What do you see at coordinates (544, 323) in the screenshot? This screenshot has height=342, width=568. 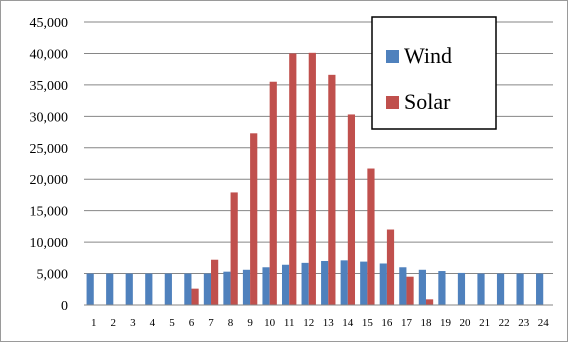 I see `x-tick-label: 24` at bounding box center [544, 323].